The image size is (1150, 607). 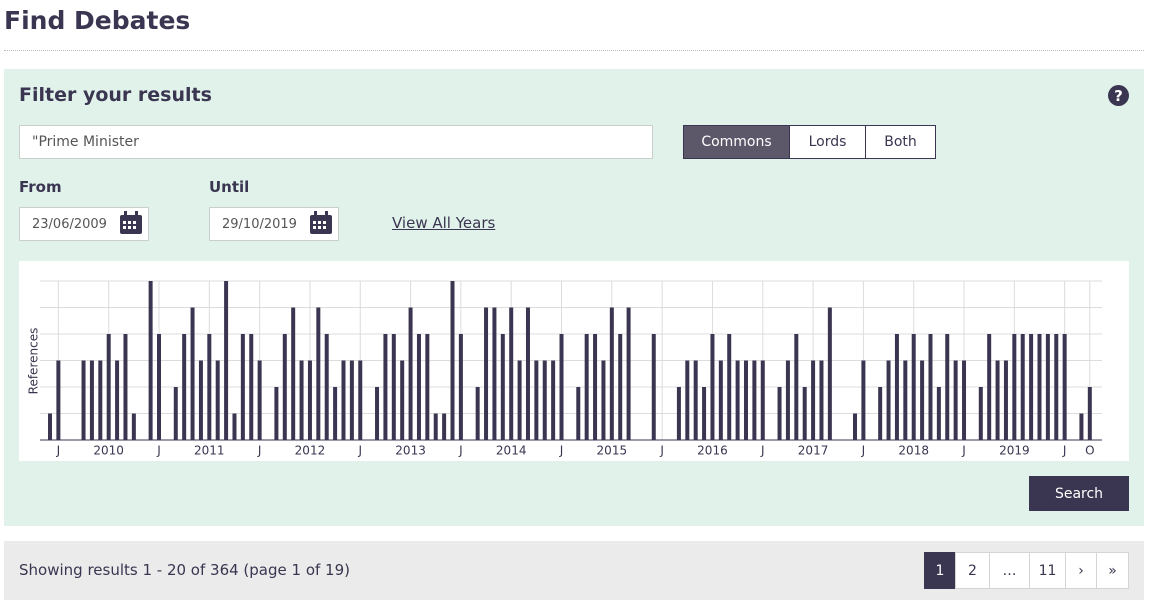 What do you see at coordinates (444, 223) in the screenshot?
I see `view-all-years-link: View All Years` at bounding box center [444, 223].